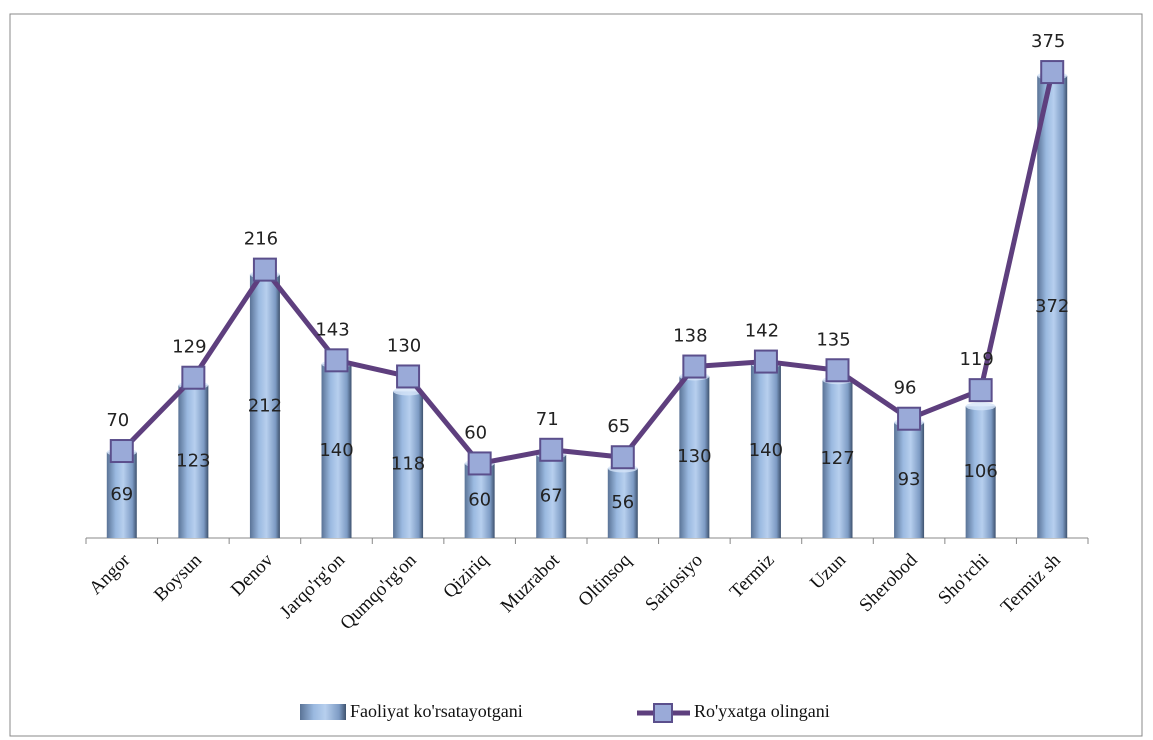  What do you see at coordinates (475, 432) in the screenshot?
I see `line-value-label: 60` at bounding box center [475, 432].